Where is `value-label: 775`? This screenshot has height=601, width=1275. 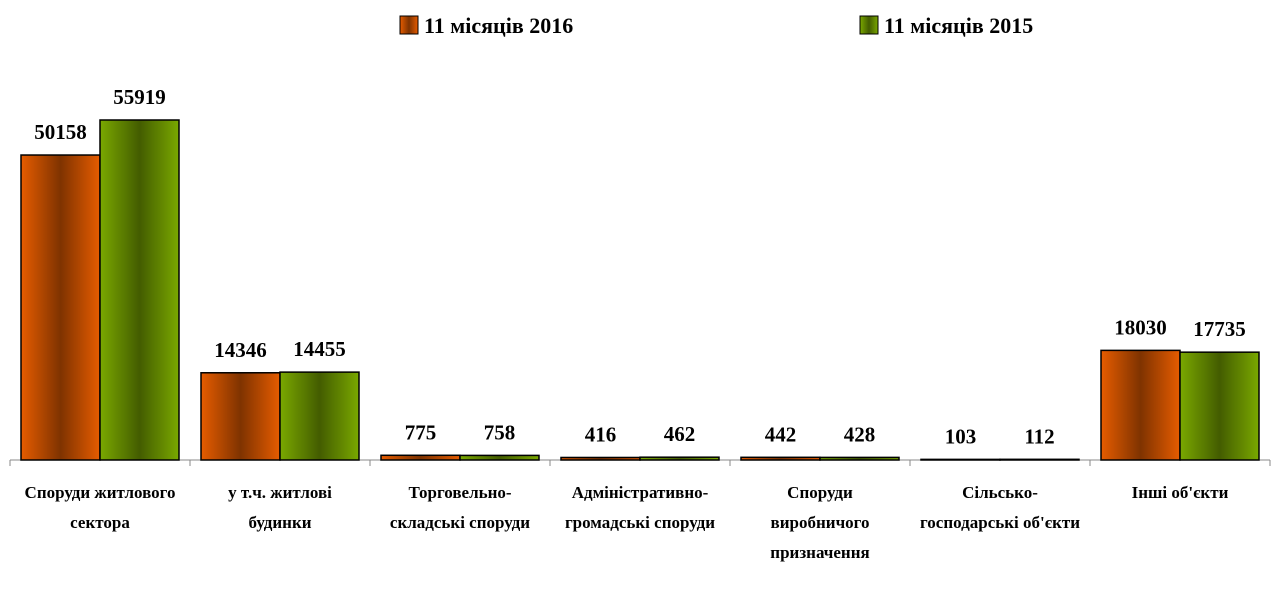 value-label: 775 is located at coordinates (421, 432).